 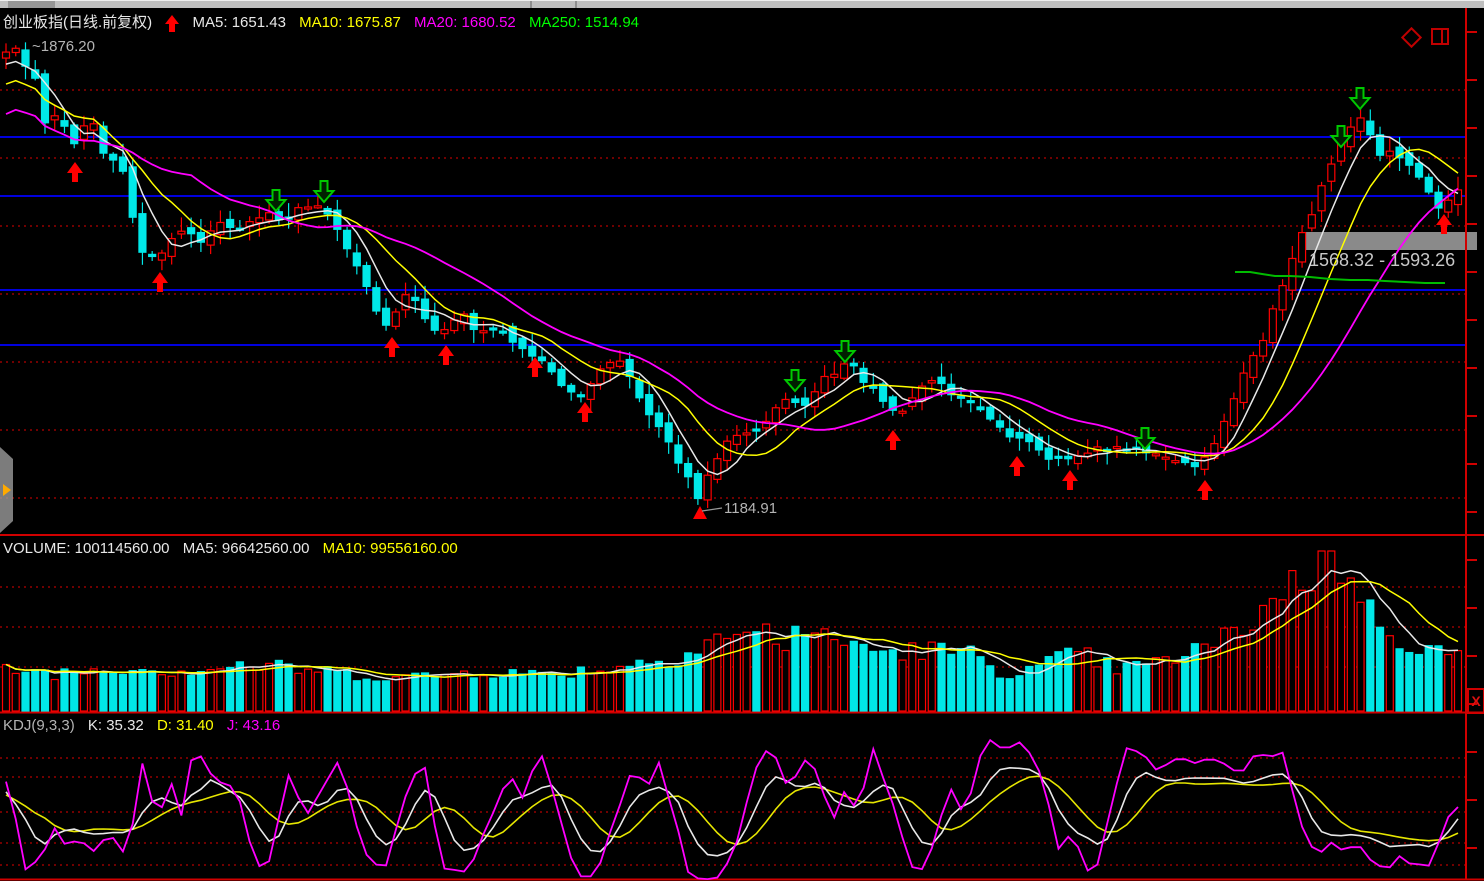 I want to click on kdj-k-value: K: 35.32, so click(x=115, y=725).